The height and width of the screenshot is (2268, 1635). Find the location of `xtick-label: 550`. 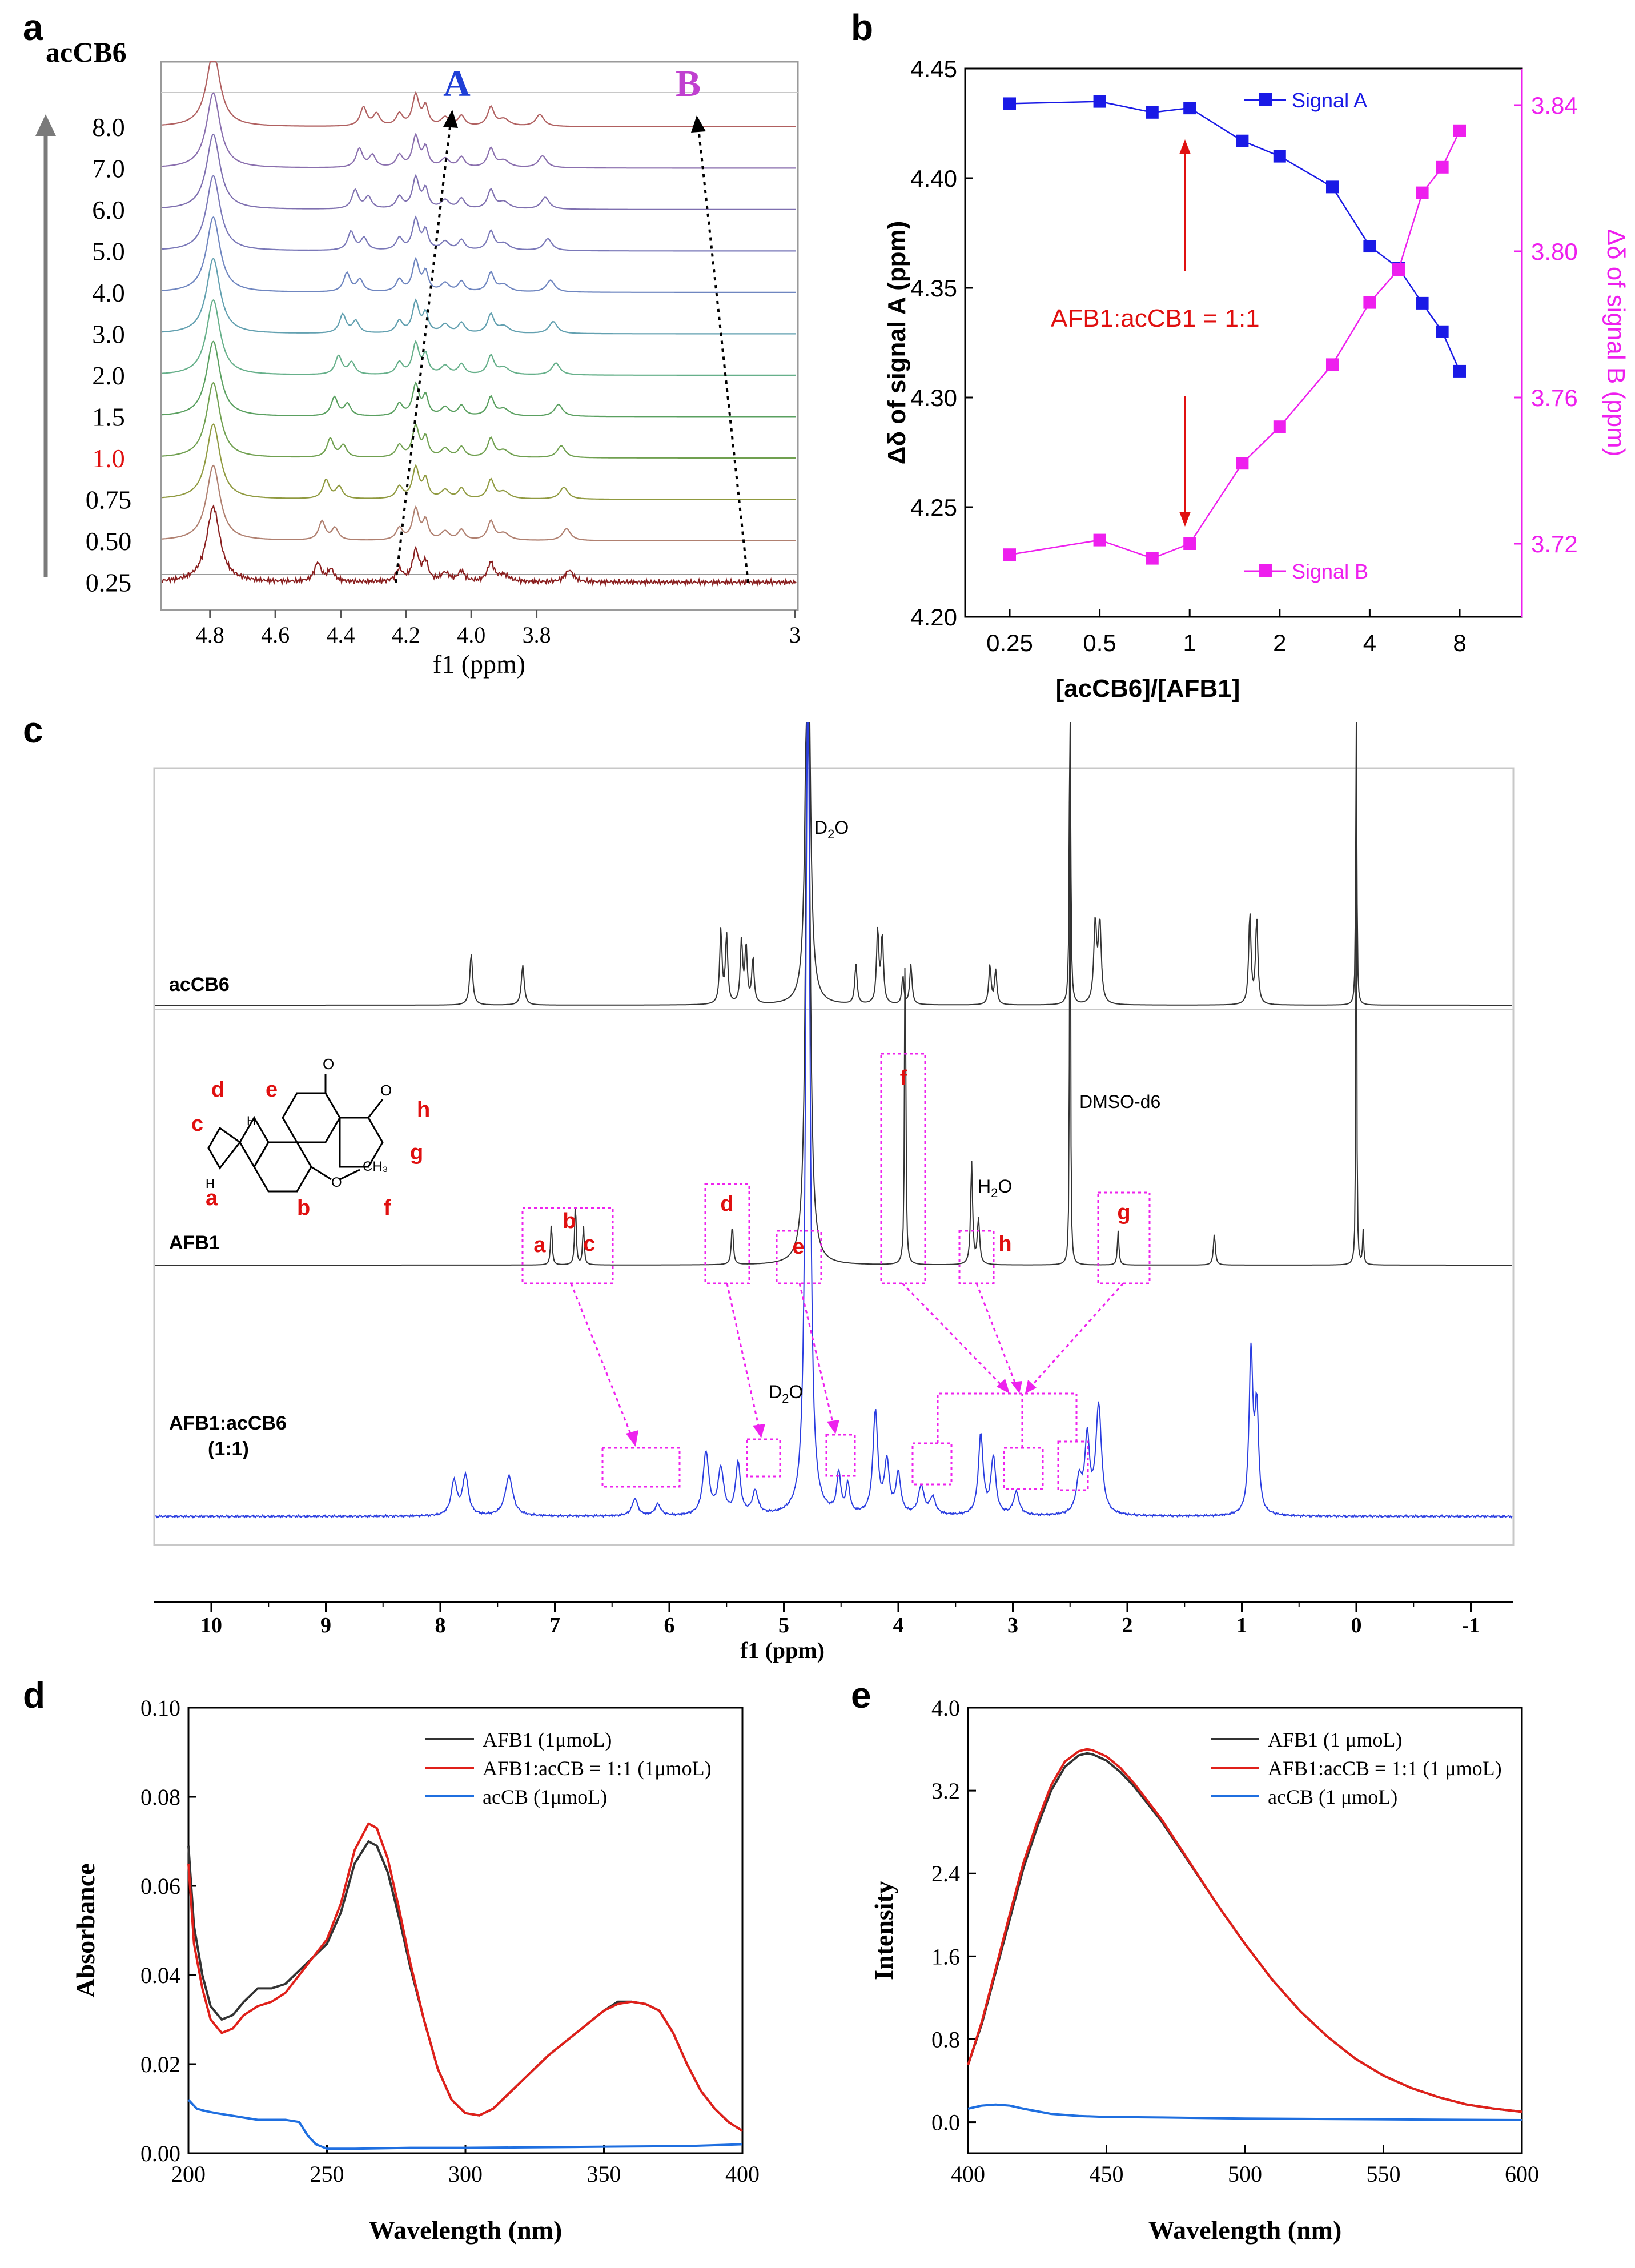

xtick-label: 550 is located at coordinates (1384, 2174).